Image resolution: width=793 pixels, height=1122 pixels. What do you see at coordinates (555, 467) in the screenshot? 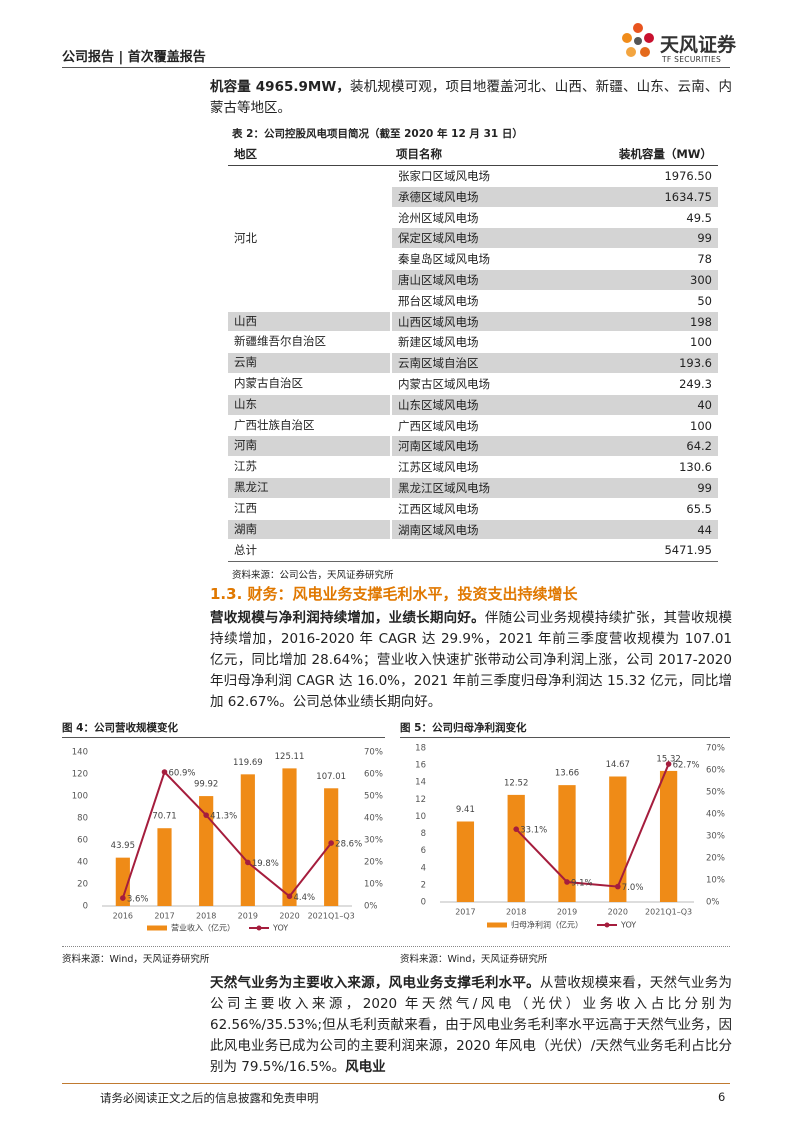
I see `project-cell: 江苏区域风电场` at bounding box center [555, 467].